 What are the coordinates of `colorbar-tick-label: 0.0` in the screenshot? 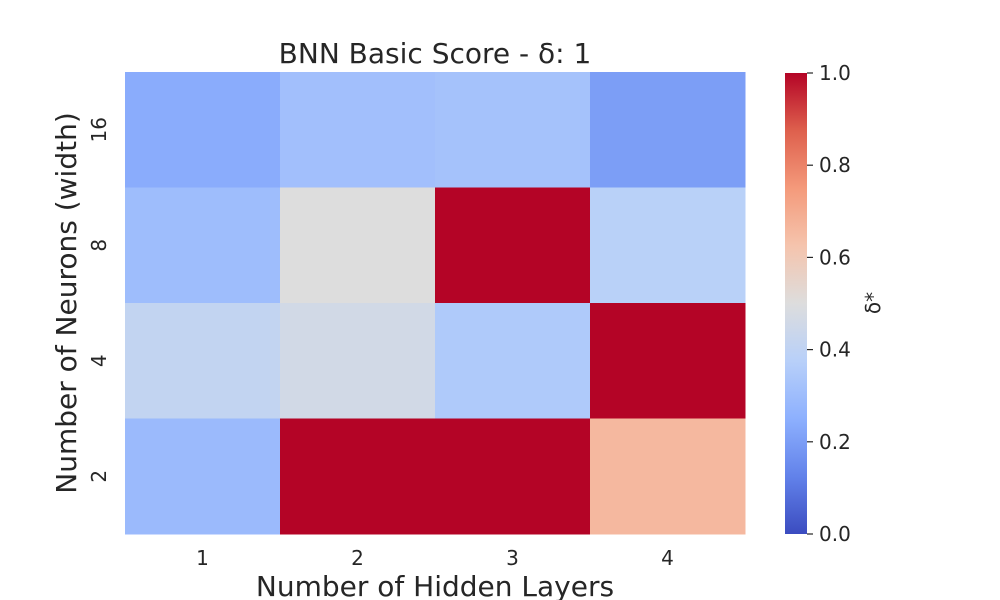 It's located at (835, 534).